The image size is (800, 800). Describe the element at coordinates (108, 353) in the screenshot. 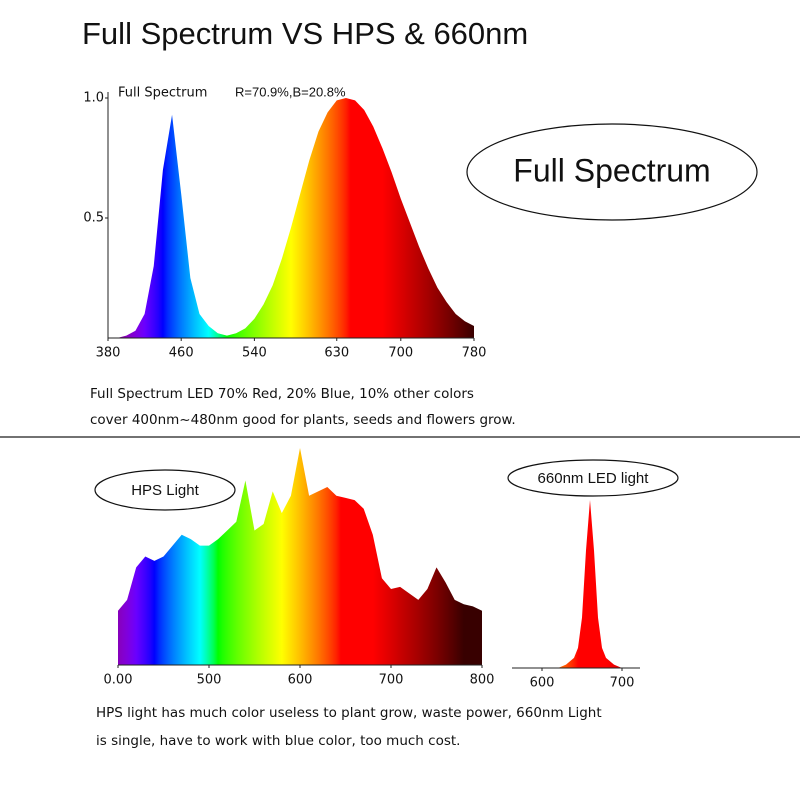

I see `x-tick-label: 380` at that location.